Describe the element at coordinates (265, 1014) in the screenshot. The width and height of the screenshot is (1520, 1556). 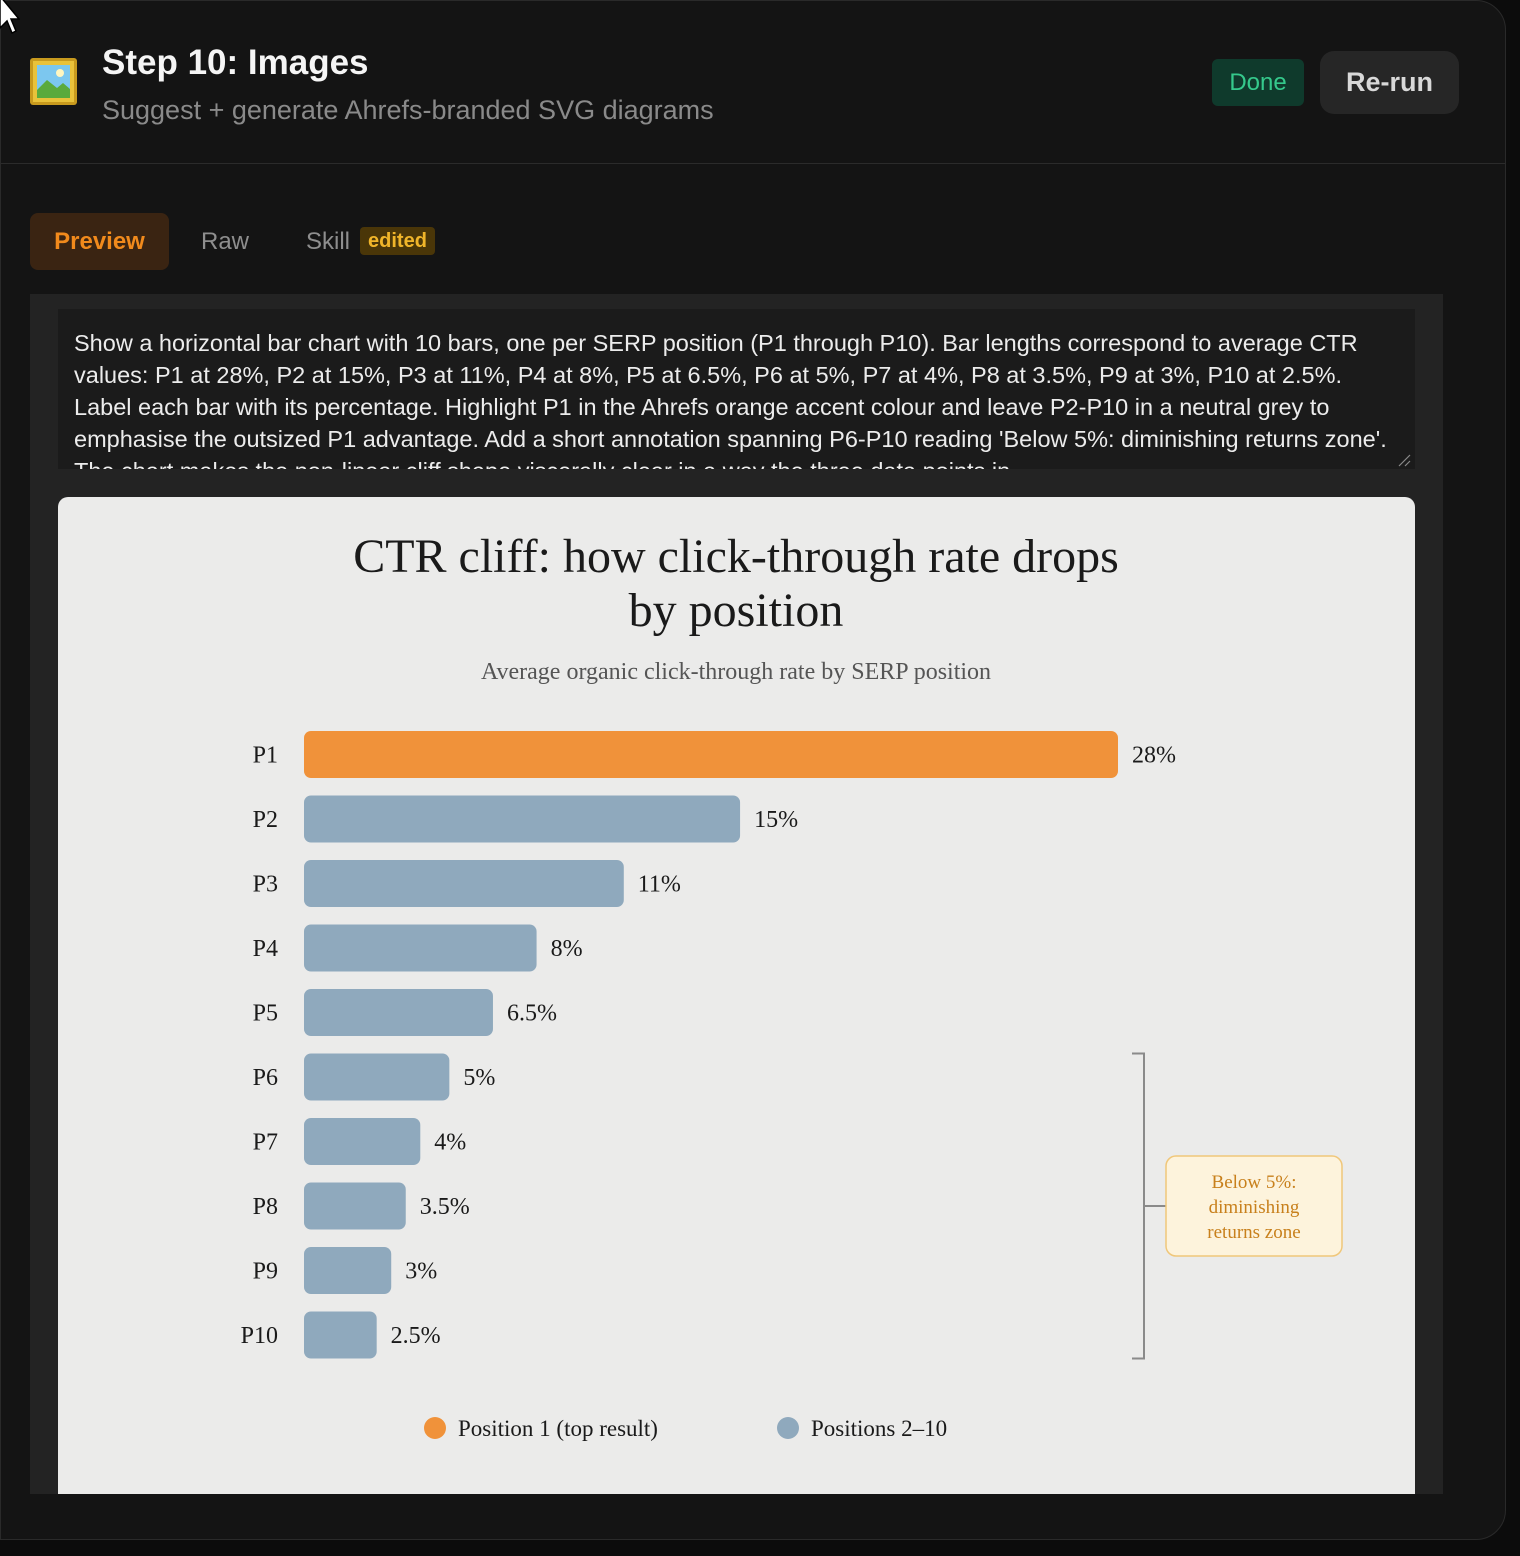
I see `category-label: P5` at that location.